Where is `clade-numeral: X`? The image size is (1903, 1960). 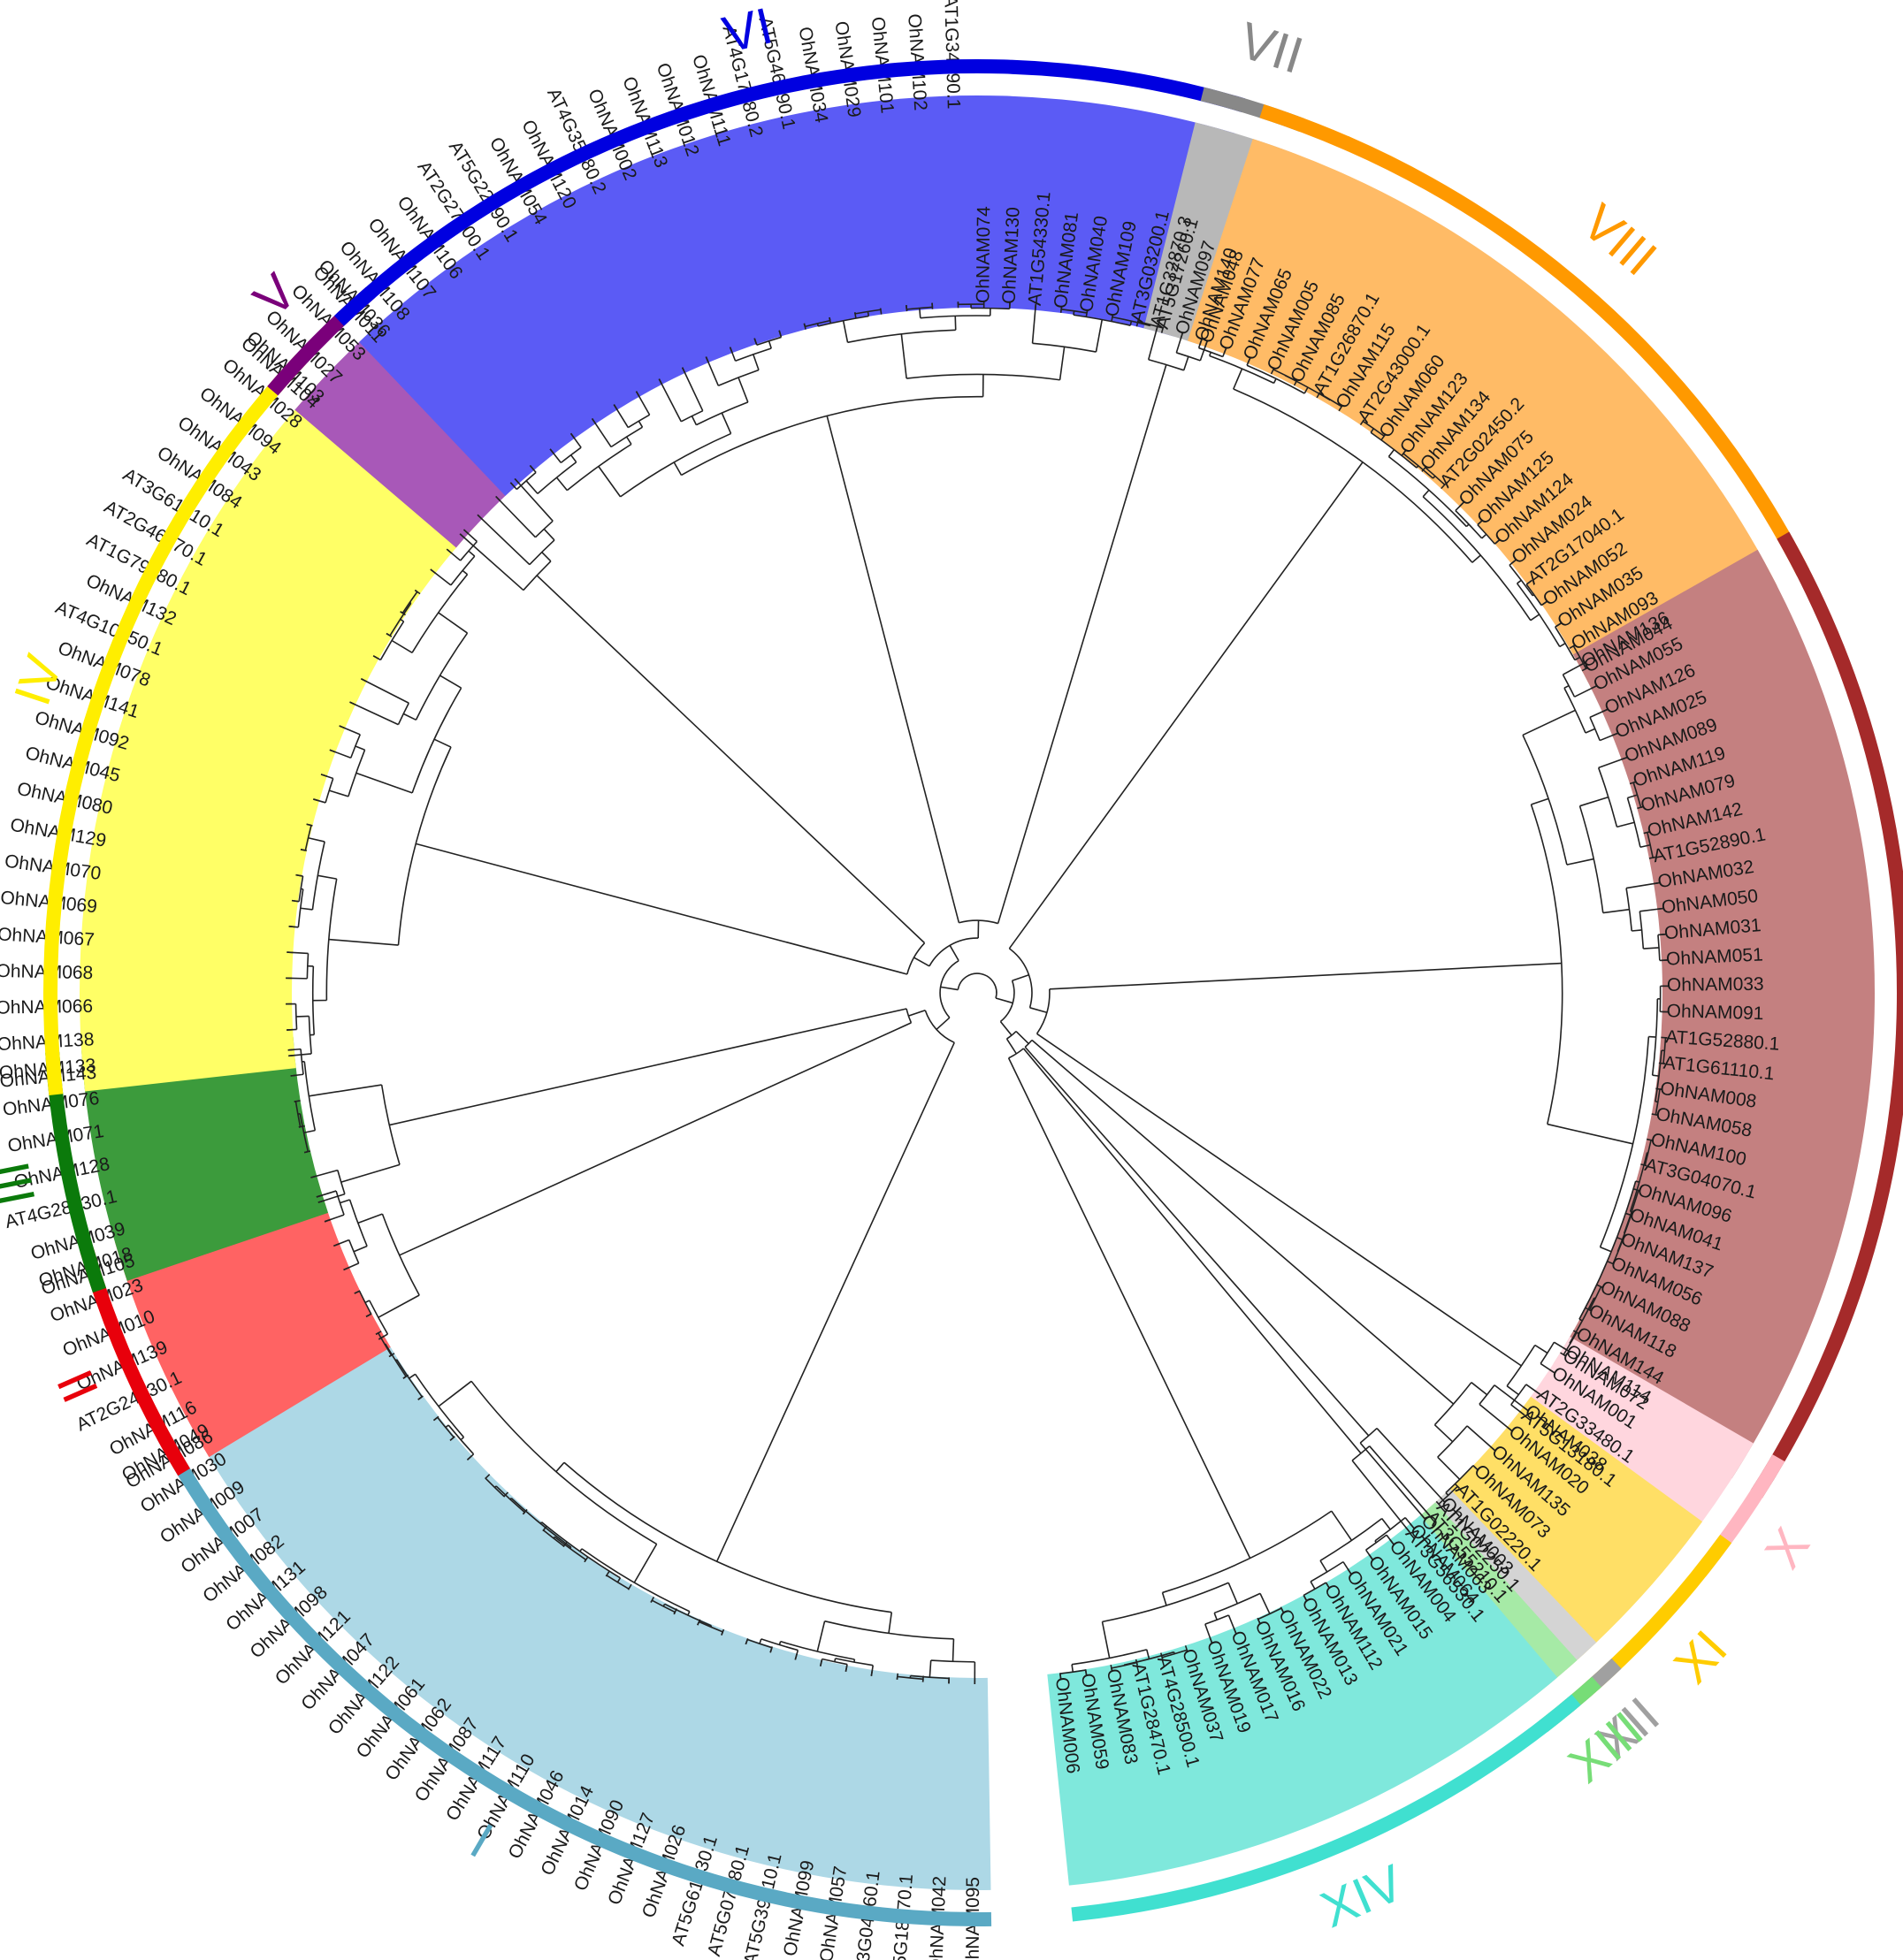 clade-numeral: X is located at coordinates (1787, 1549).